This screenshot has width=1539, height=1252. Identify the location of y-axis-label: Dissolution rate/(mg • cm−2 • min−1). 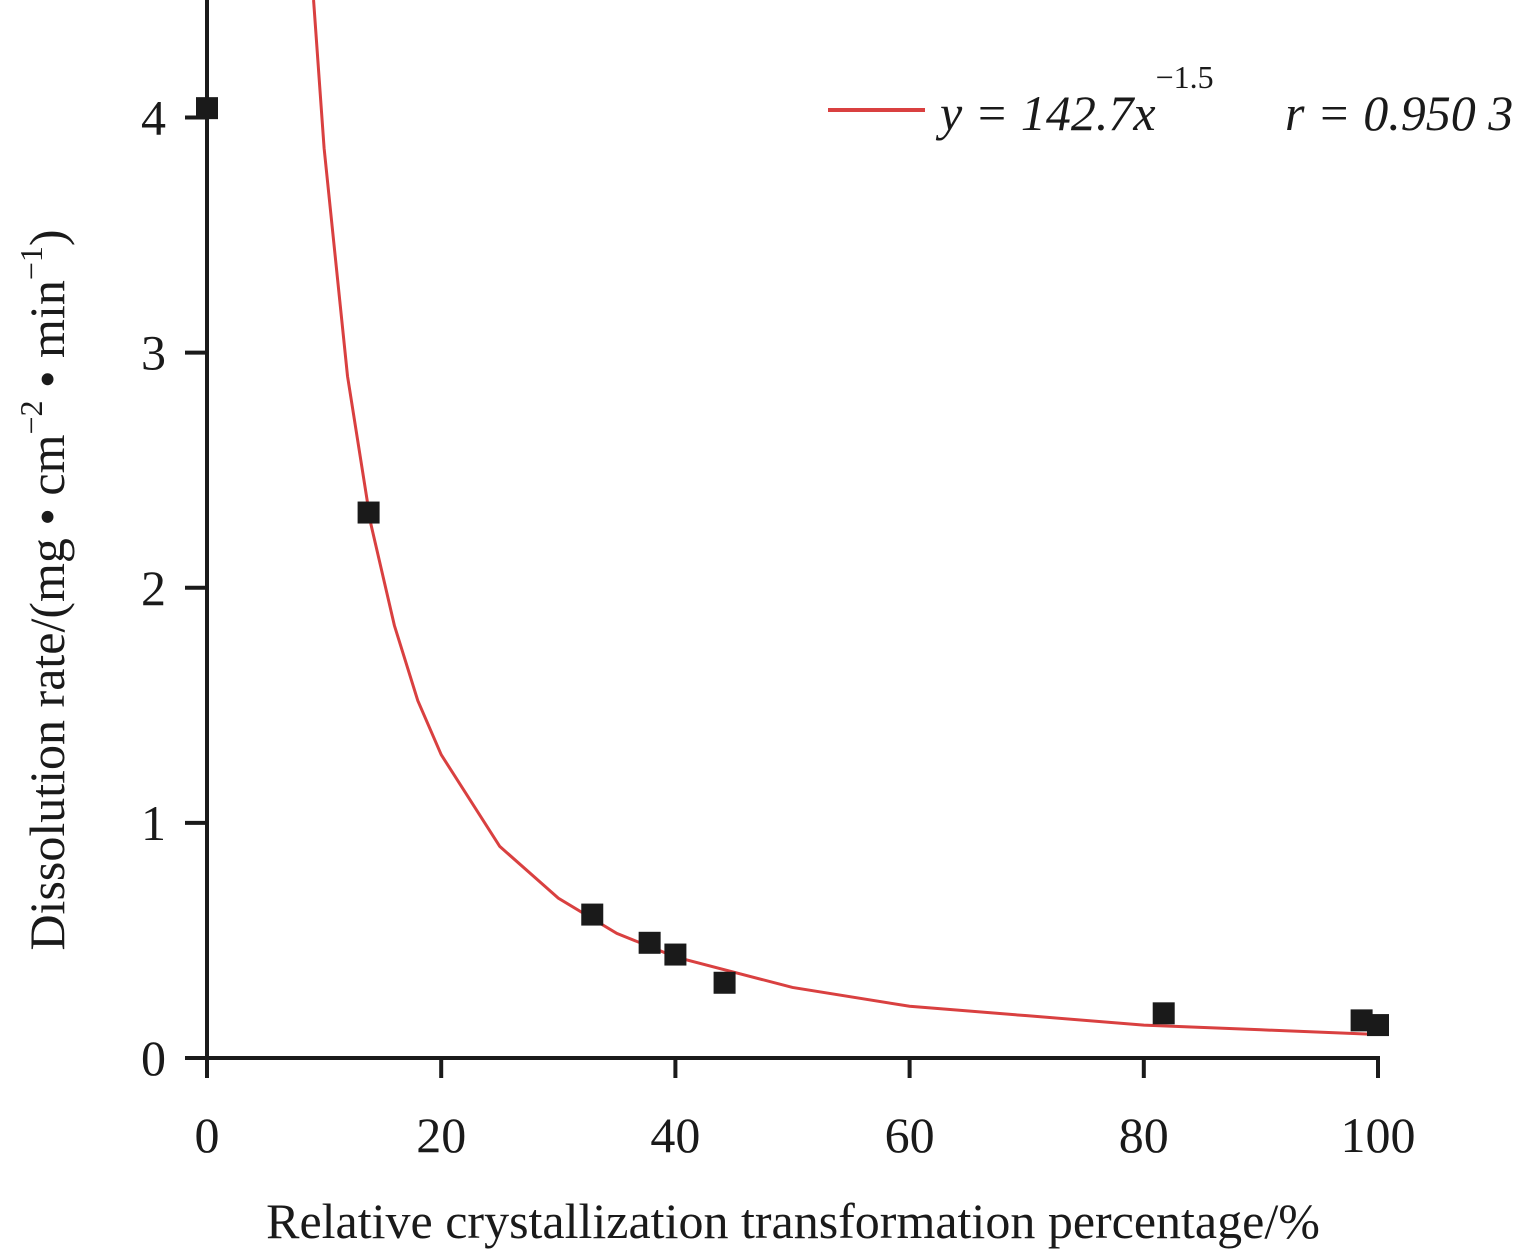
(44, 589).